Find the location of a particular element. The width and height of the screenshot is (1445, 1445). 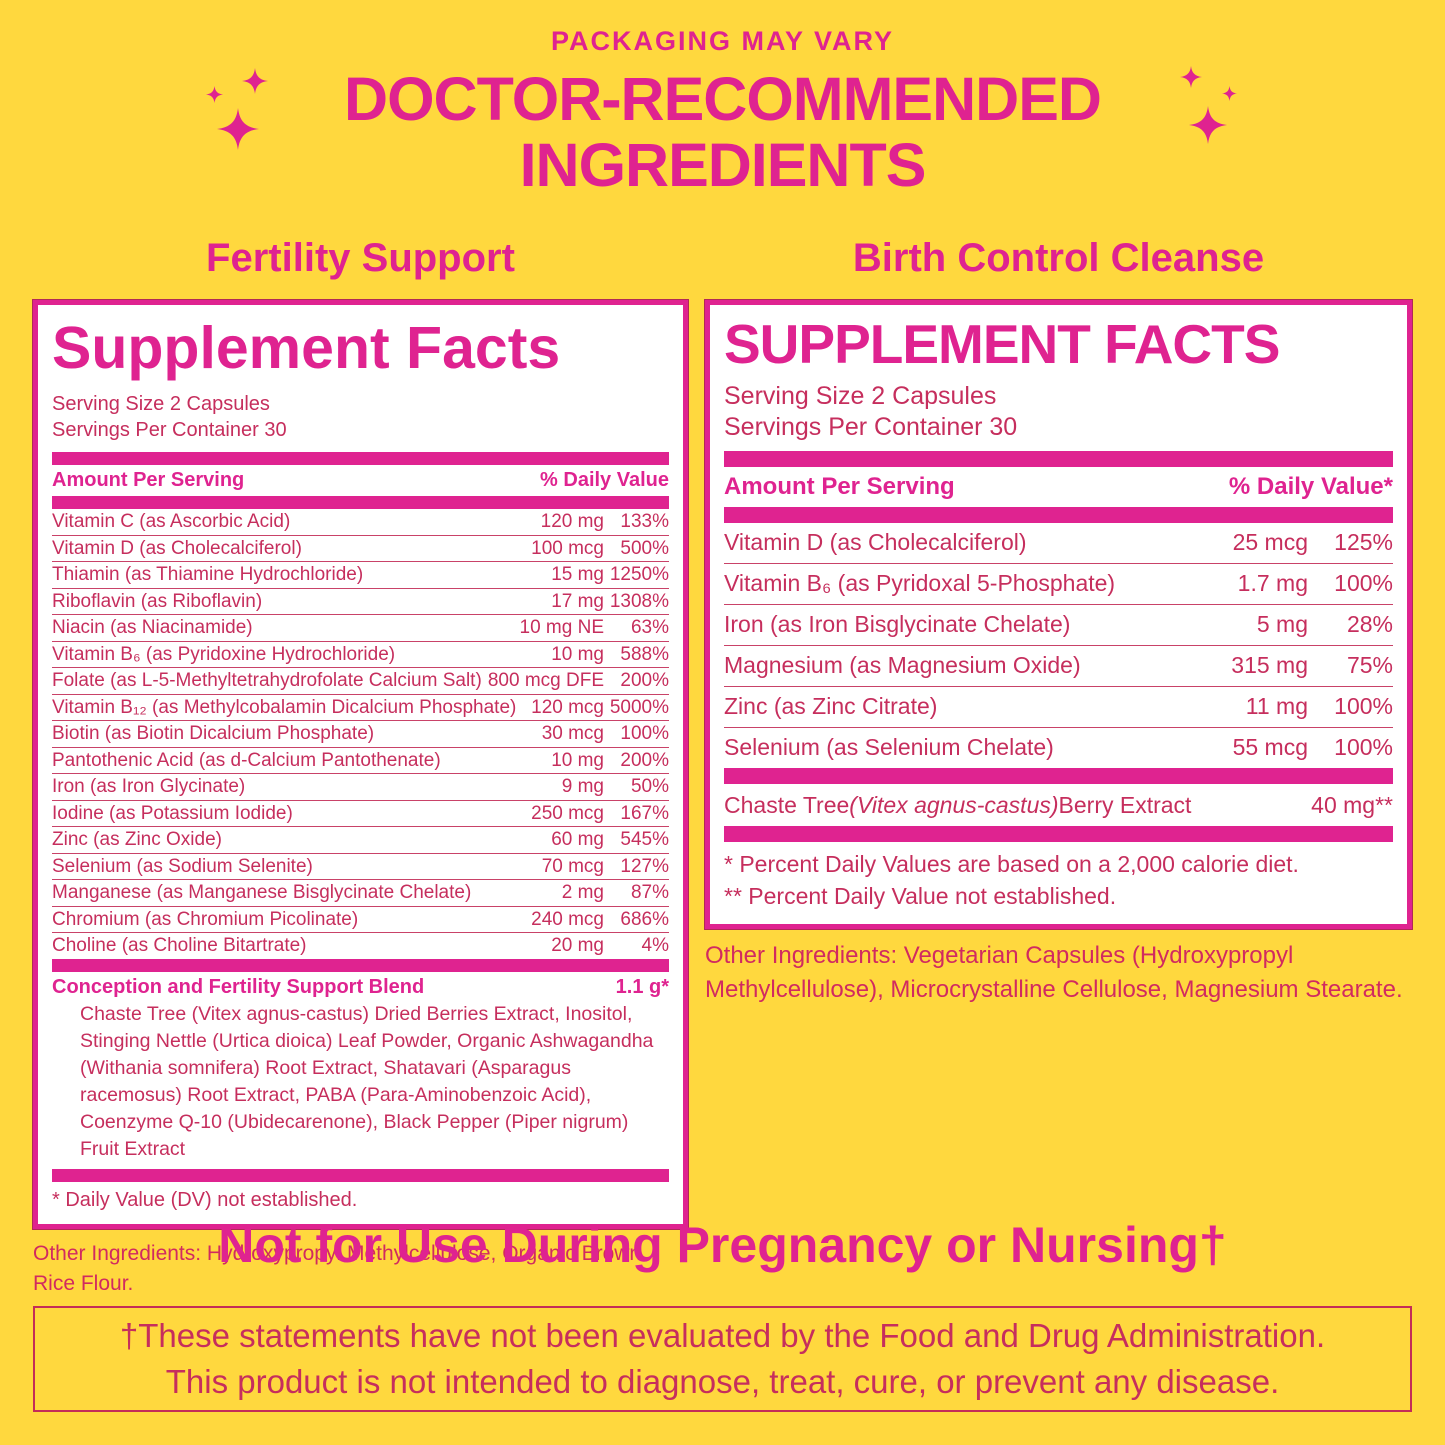

nutrient-amount: 120 mcg is located at coordinates (567, 707).